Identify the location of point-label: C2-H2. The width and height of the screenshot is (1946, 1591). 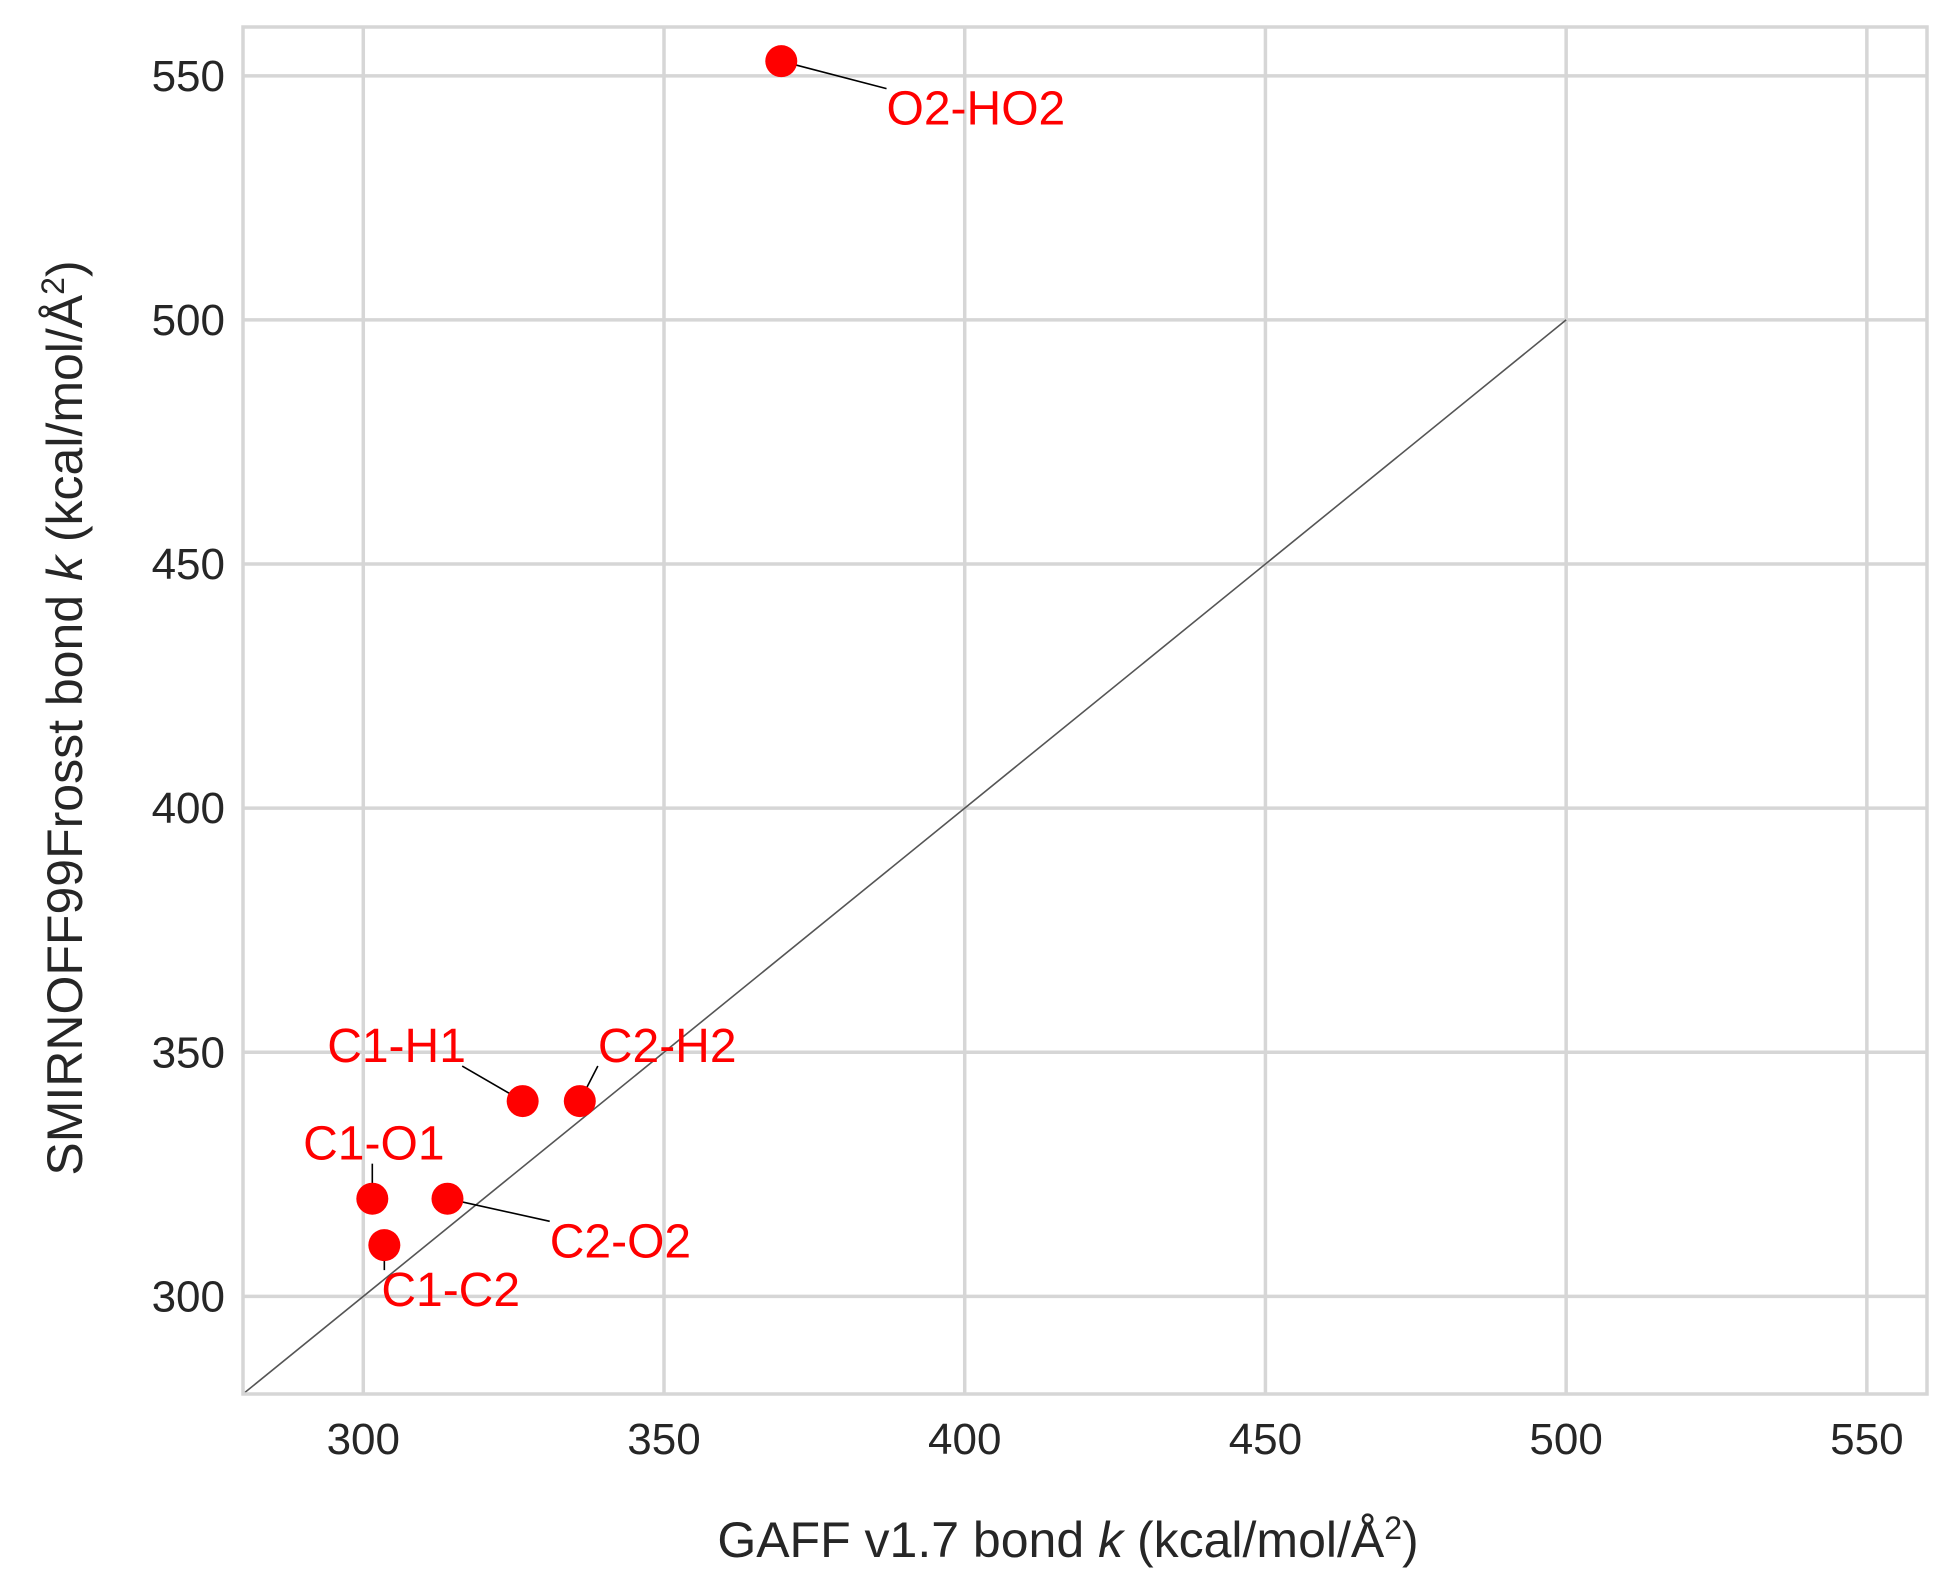
(667, 1046).